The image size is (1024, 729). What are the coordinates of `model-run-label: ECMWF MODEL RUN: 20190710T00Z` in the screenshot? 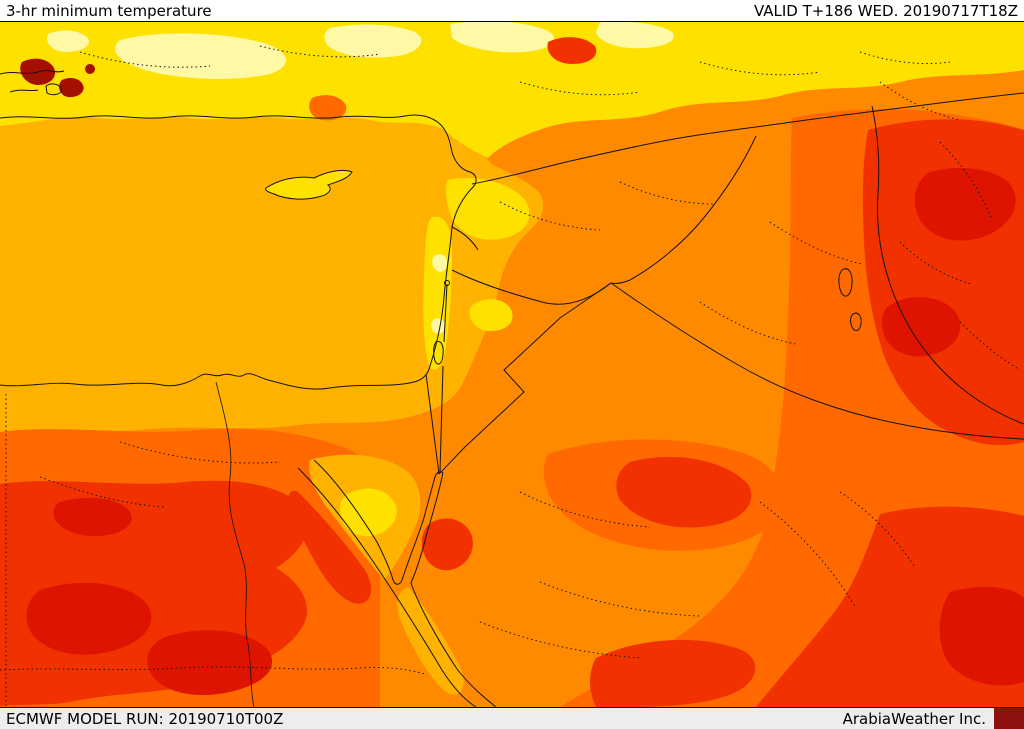 It's located at (145, 718).